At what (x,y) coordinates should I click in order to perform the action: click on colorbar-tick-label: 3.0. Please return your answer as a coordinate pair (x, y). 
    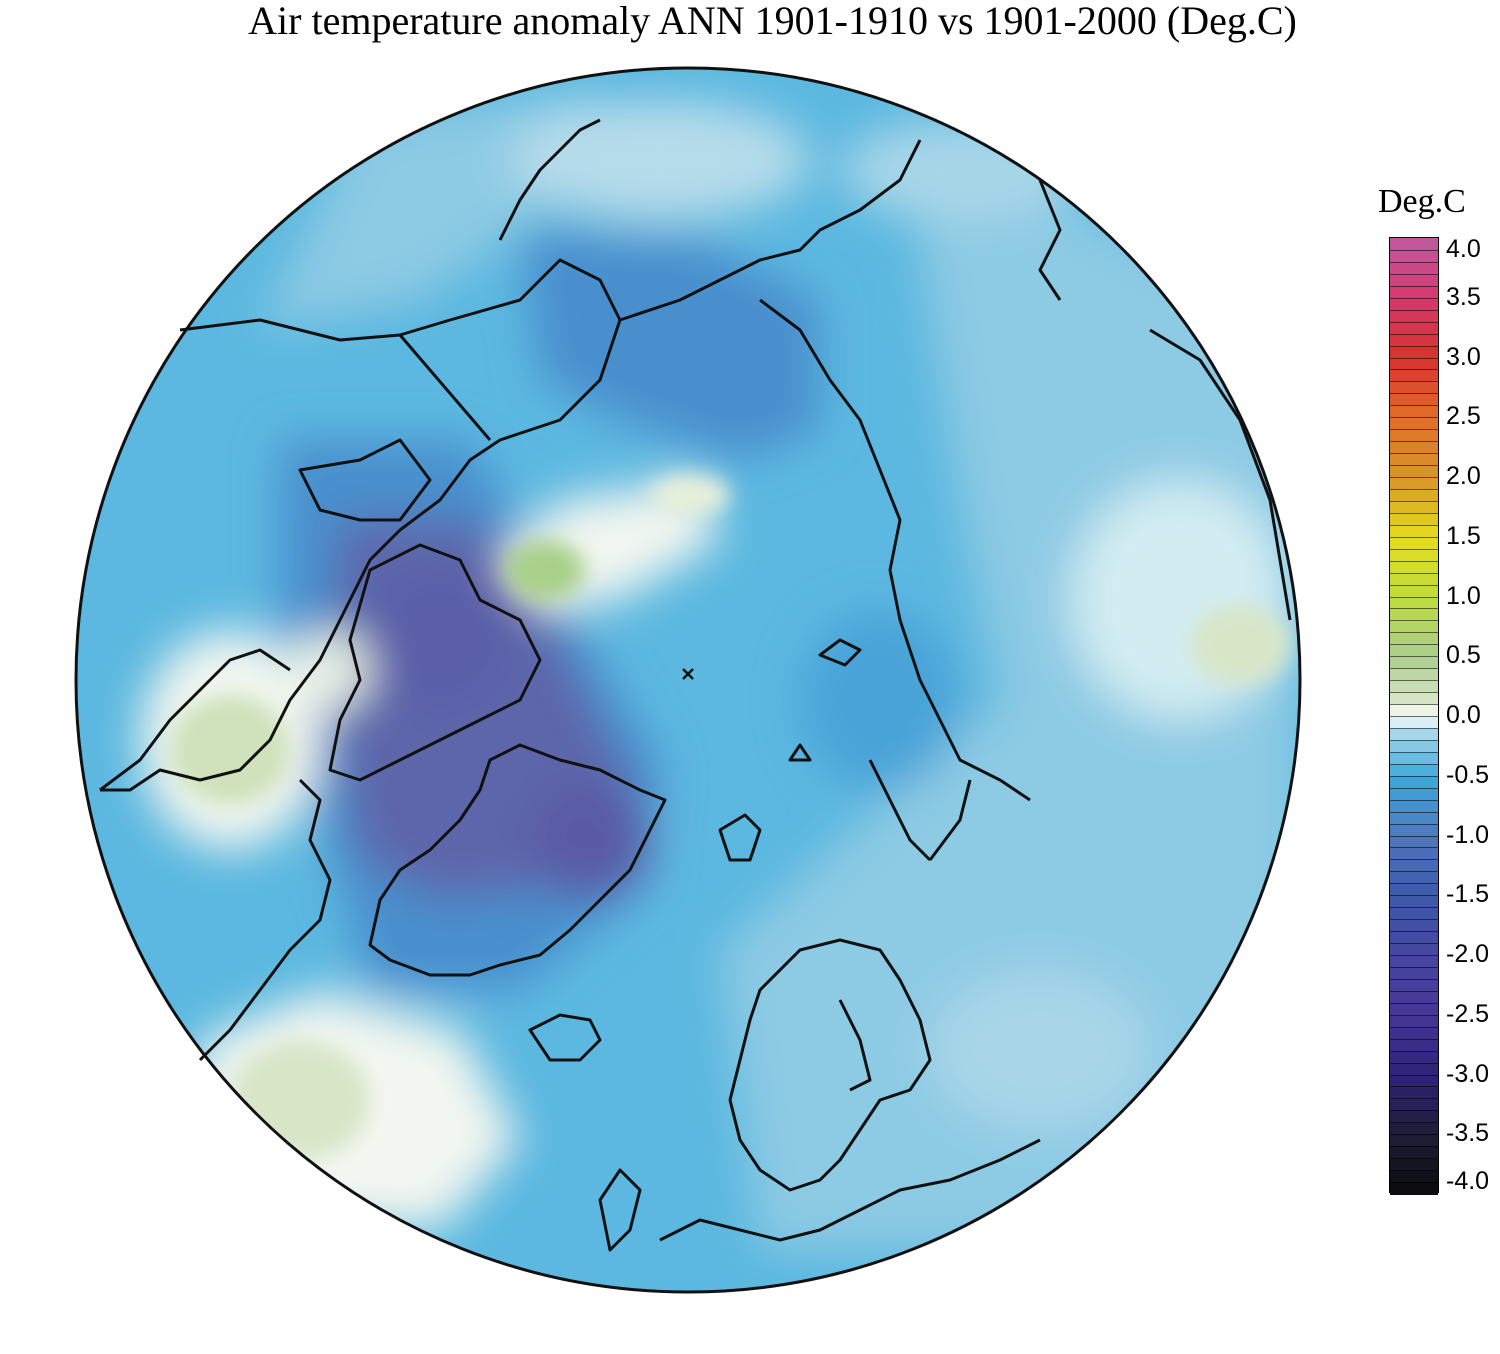
    Looking at the image, I should click on (1463, 356).